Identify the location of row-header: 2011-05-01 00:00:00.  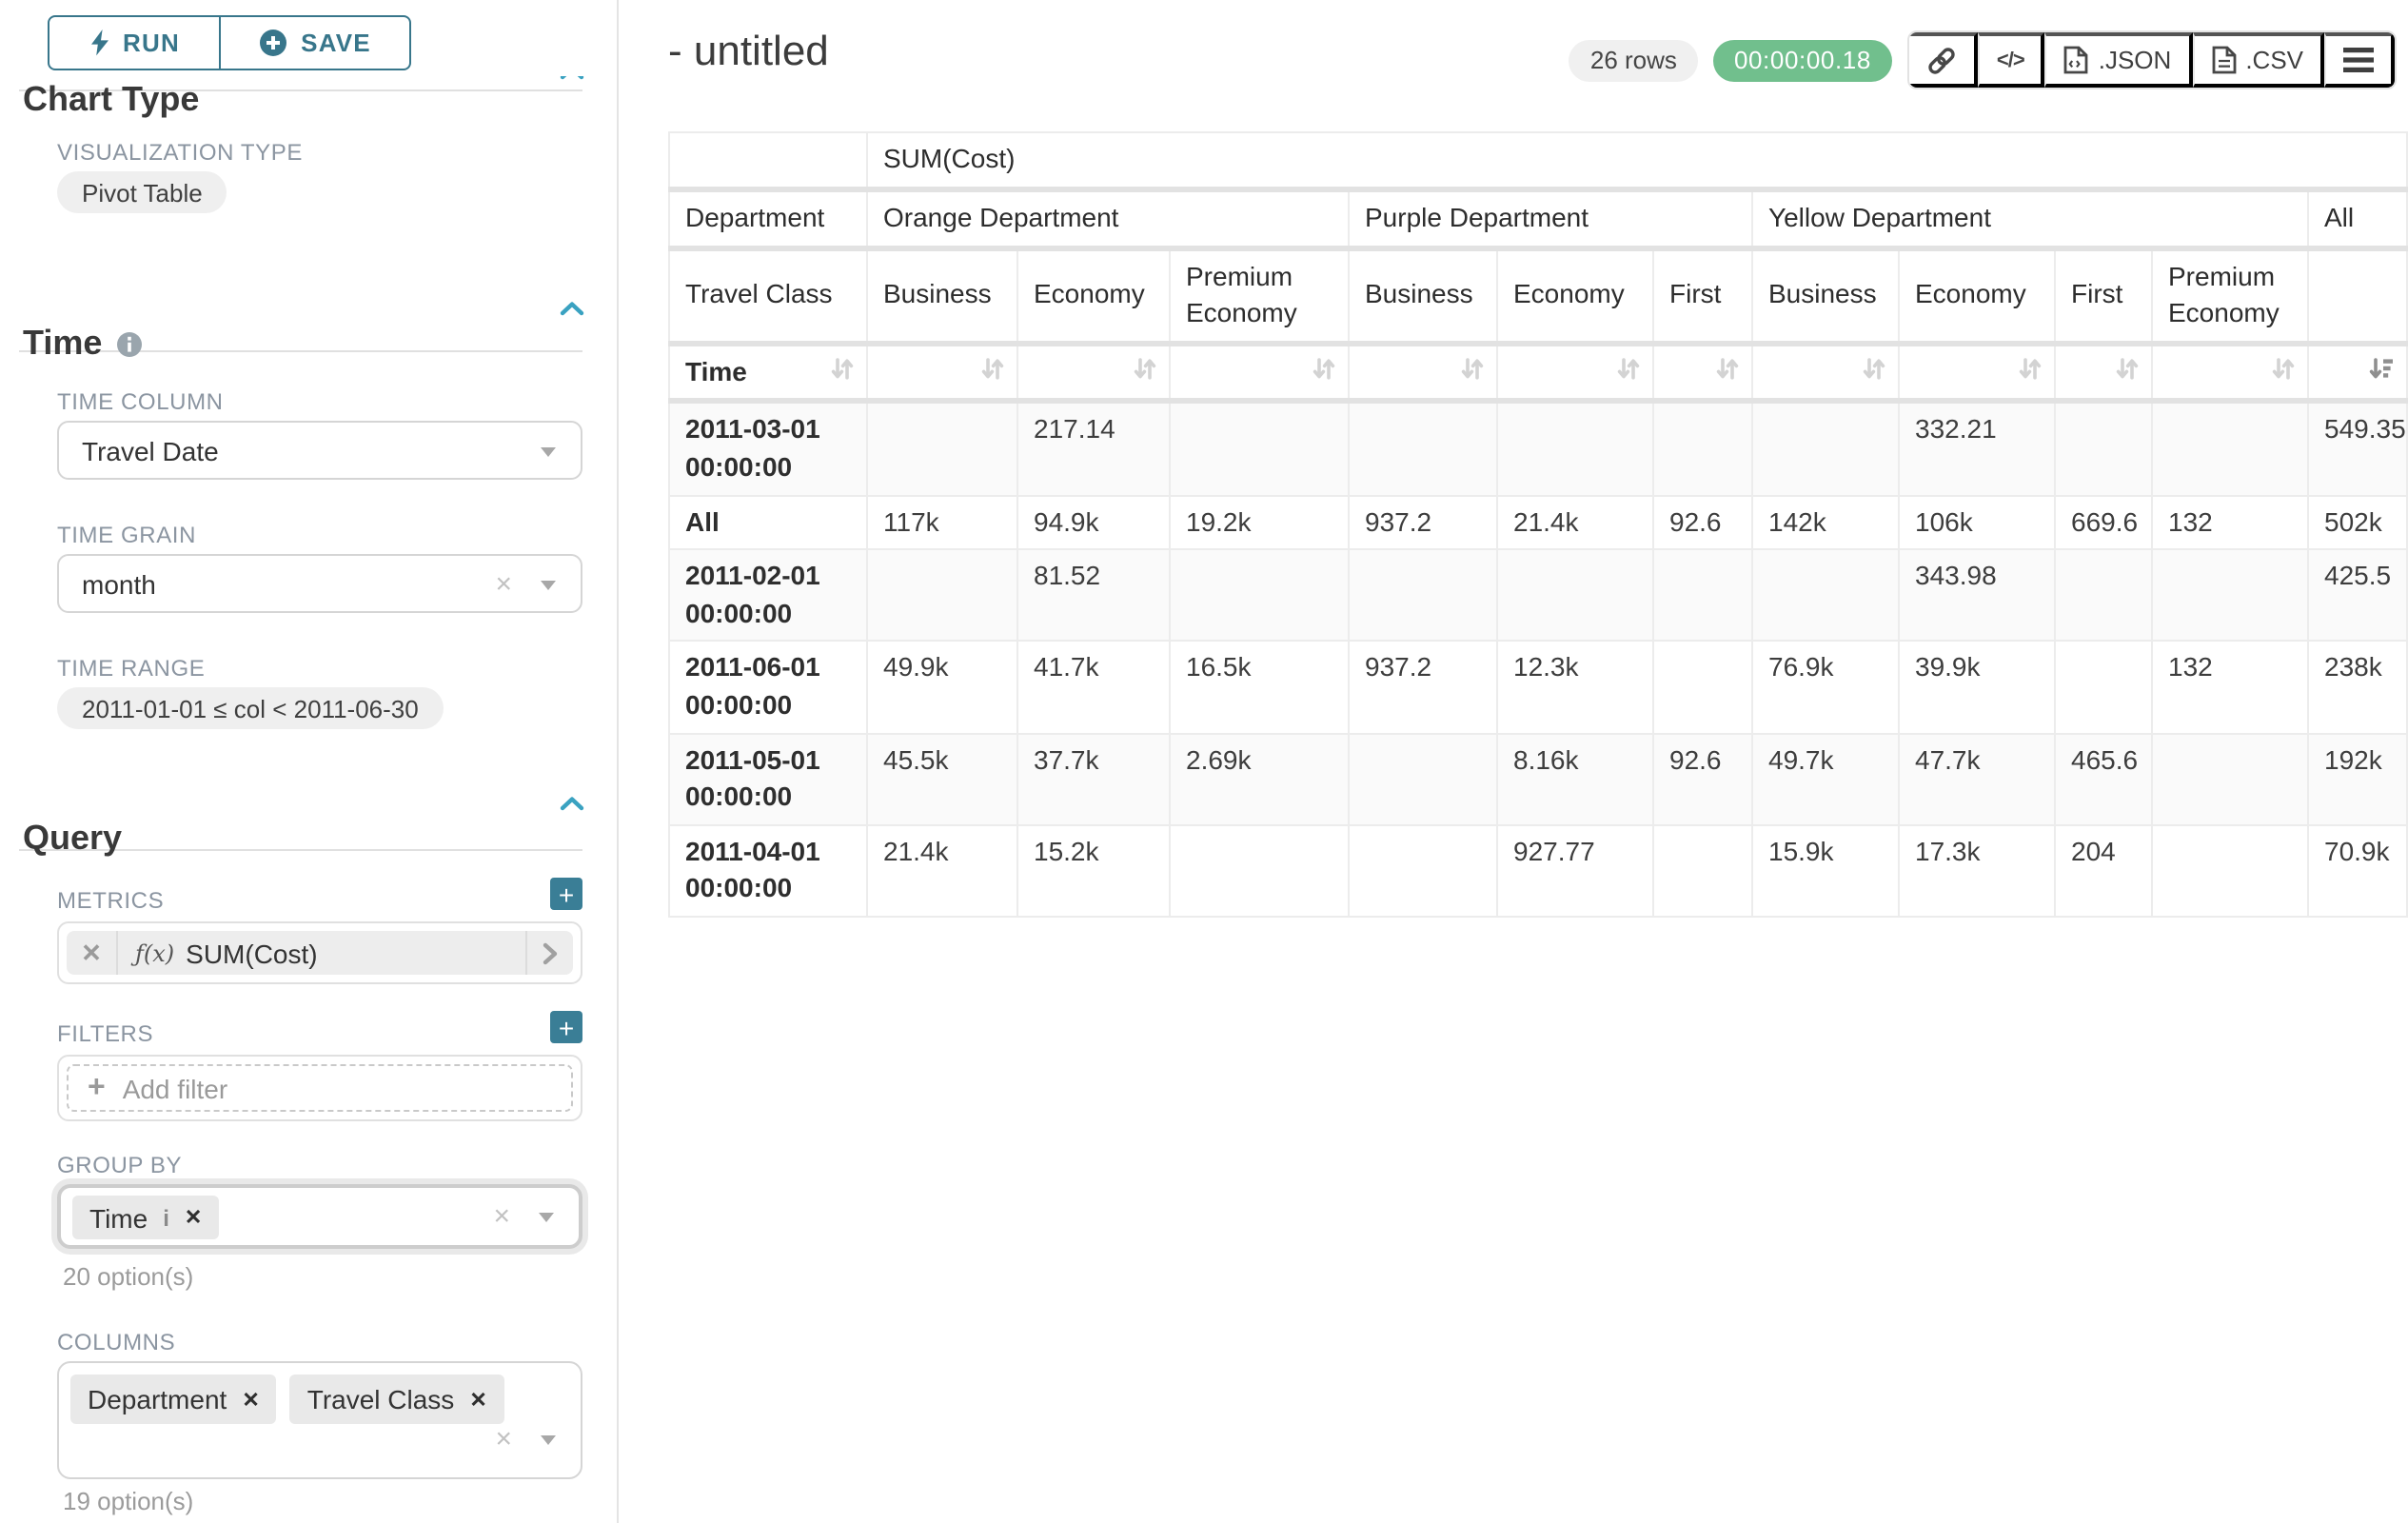
(768, 779).